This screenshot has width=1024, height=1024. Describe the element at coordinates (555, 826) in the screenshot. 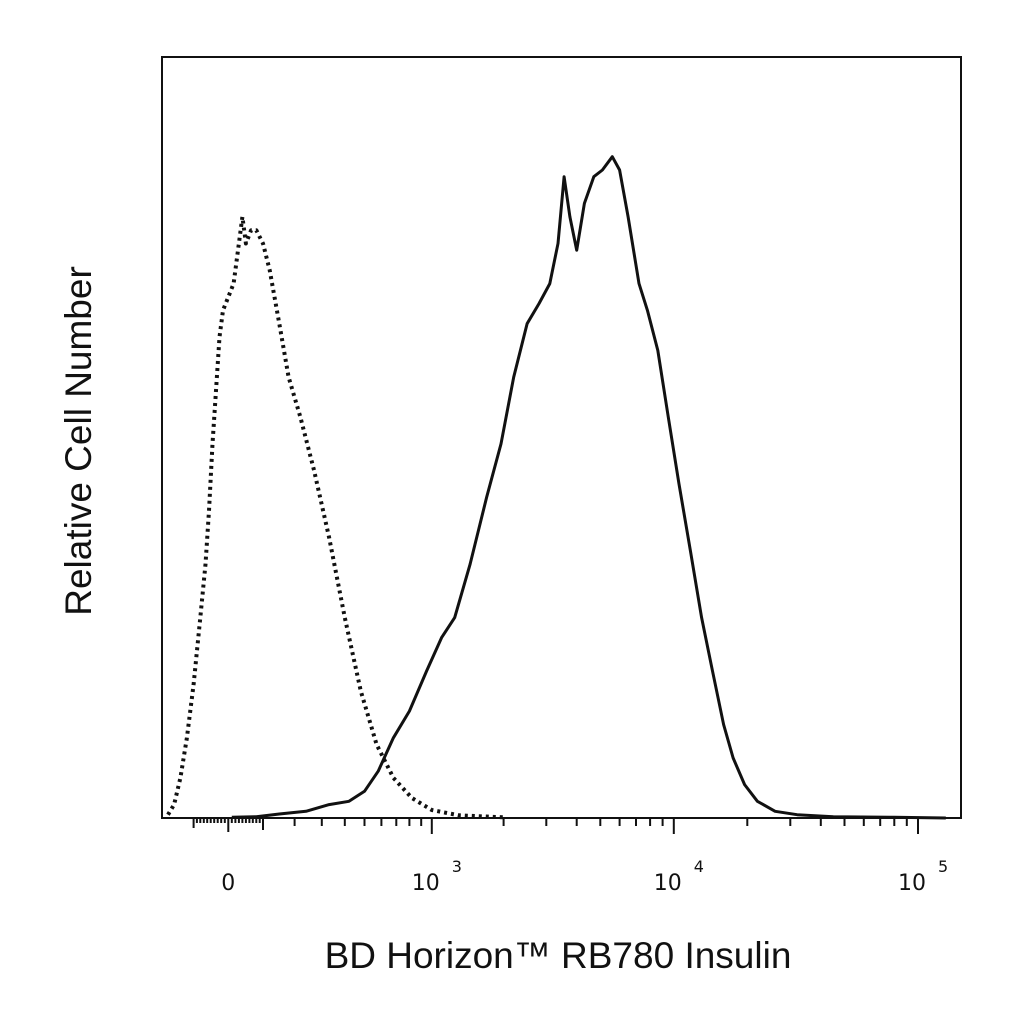

I see `x-axis-ticks` at that location.